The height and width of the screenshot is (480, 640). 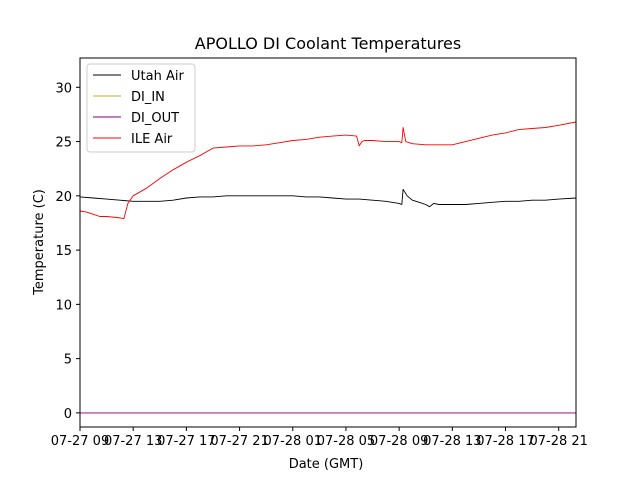 I want to click on legend-box, so click(x=141, y=108).